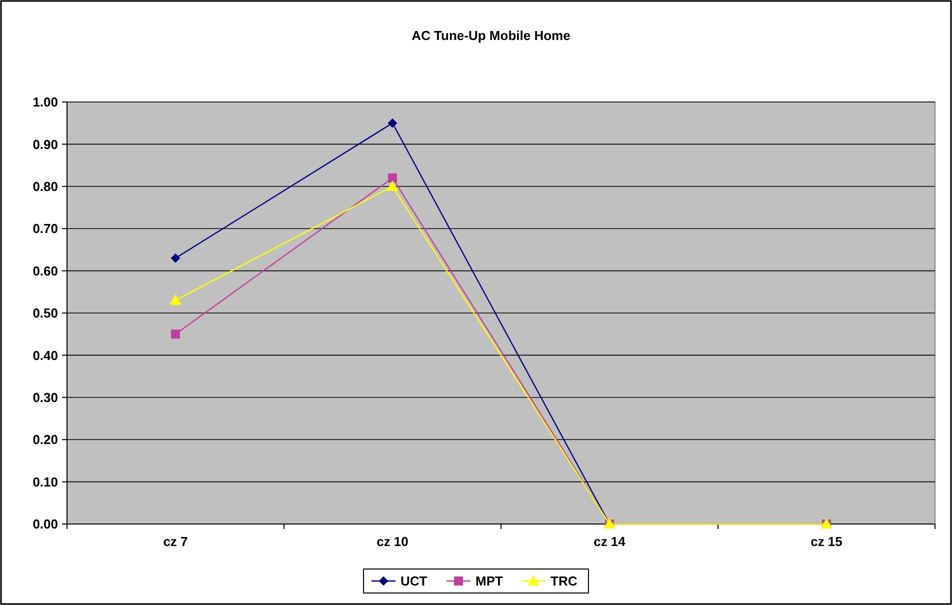 The width and height of the screenshot is (952, 605). I want to click on y-tick-label: 0.30, so click(45, 397).